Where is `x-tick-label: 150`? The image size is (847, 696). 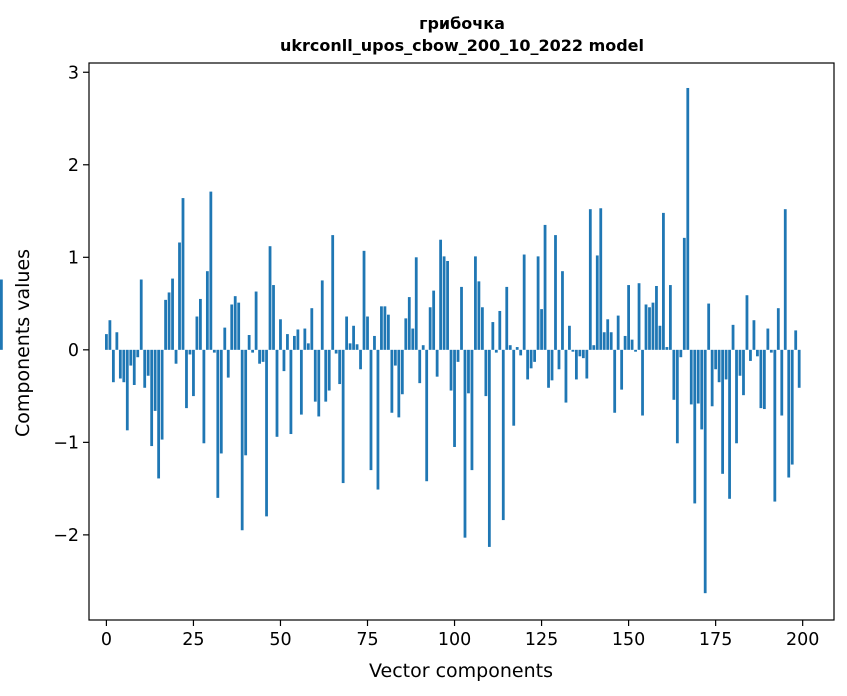
x-tick-label: 150 is located at coordinates (628, 640).